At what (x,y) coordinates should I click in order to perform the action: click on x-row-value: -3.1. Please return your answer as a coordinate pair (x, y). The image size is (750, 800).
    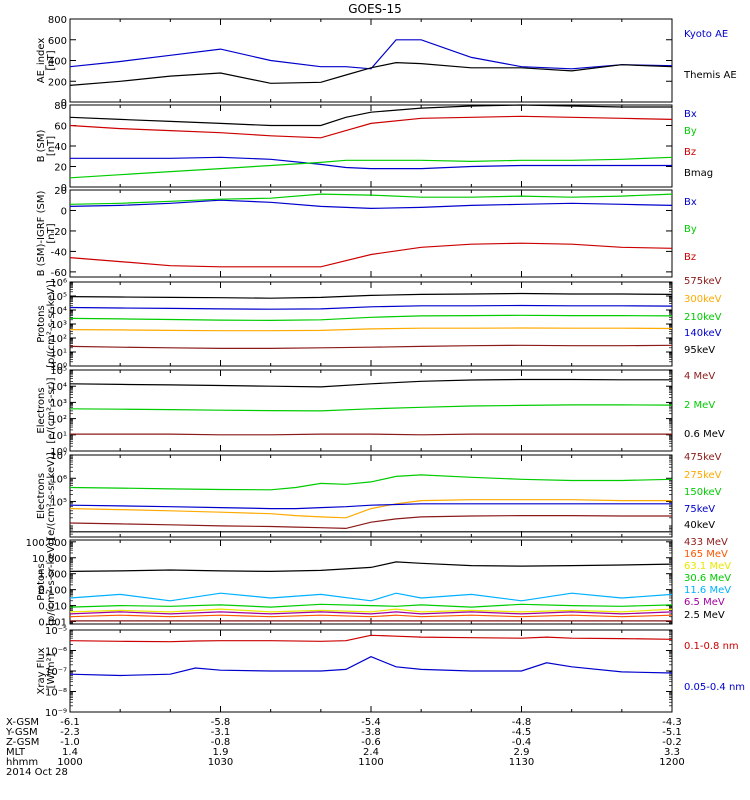
    Looking at the image, I should click on (221, 732).